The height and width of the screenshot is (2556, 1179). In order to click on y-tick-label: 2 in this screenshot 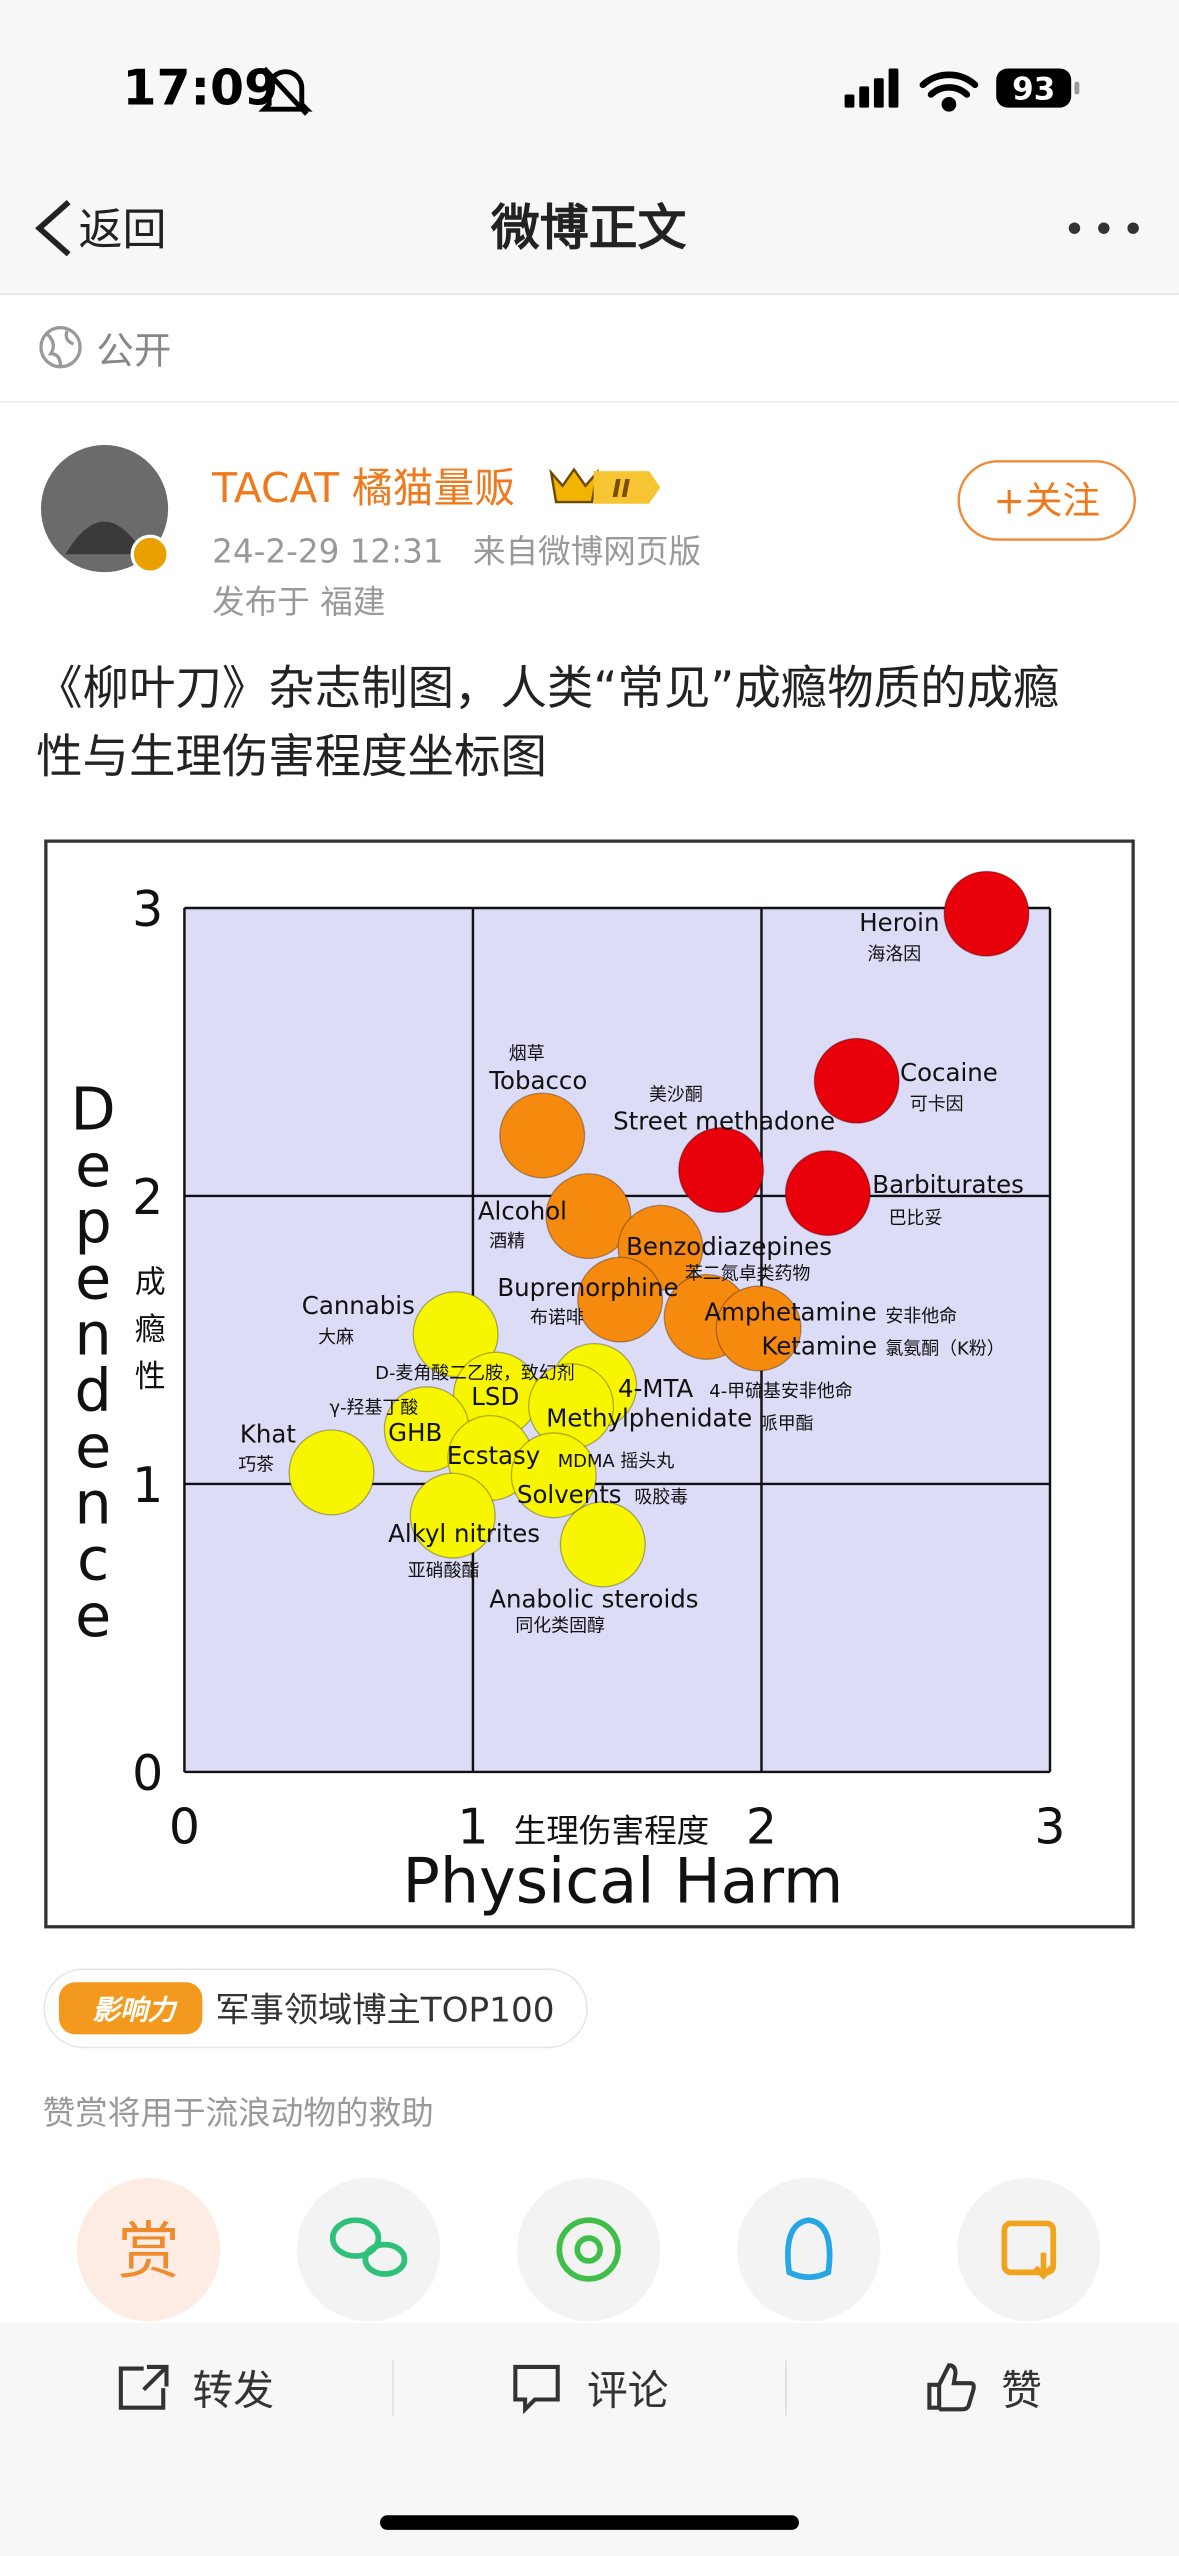, I will do `click(147, 1197)`.